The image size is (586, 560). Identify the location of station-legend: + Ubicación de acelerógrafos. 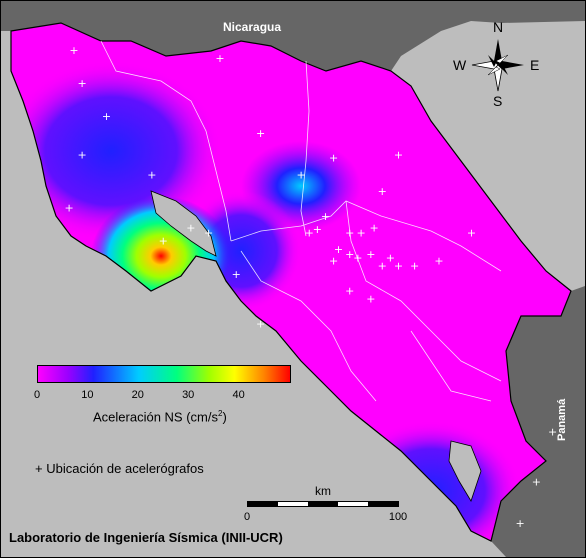
(119, 468).